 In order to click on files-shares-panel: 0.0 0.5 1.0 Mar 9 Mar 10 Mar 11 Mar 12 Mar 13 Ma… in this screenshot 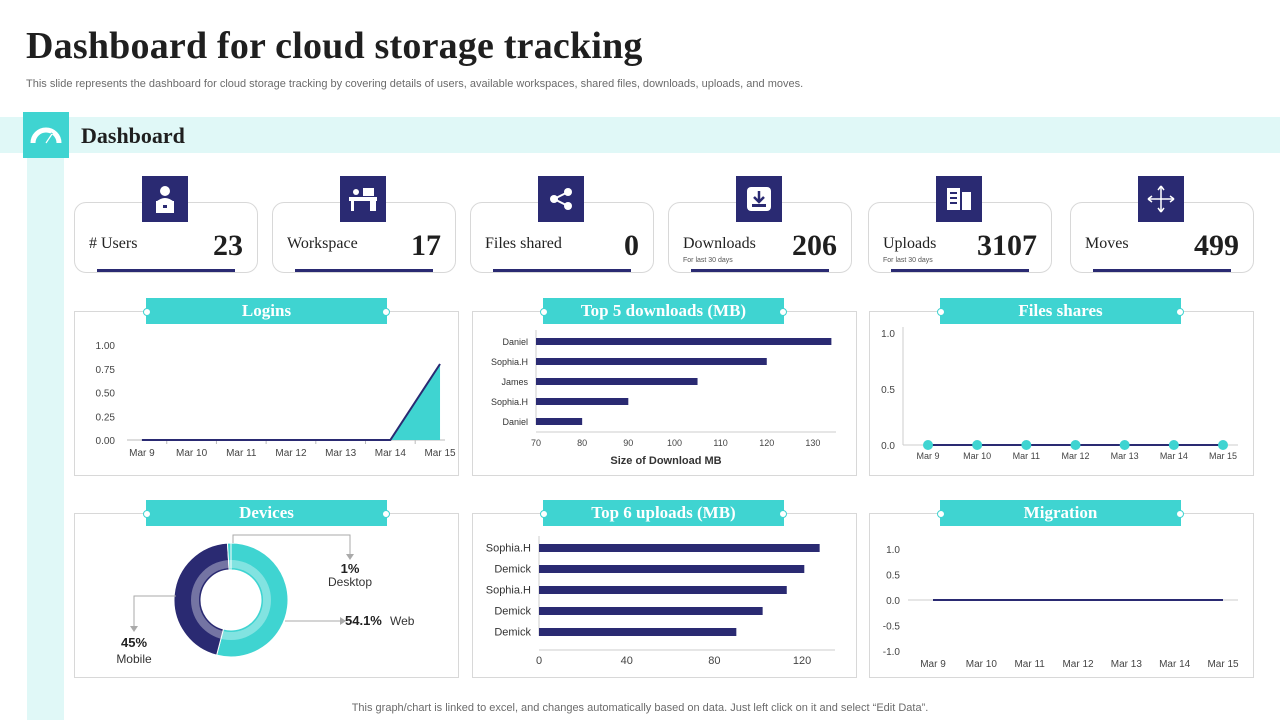, I will do `click(1061, 393)`.